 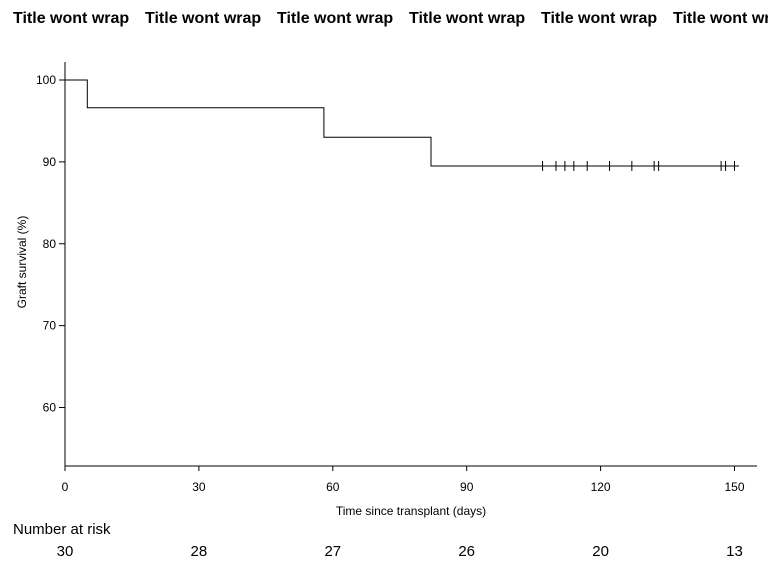 I want to click on x-tick-label: 90, so click(x=467, y=487).